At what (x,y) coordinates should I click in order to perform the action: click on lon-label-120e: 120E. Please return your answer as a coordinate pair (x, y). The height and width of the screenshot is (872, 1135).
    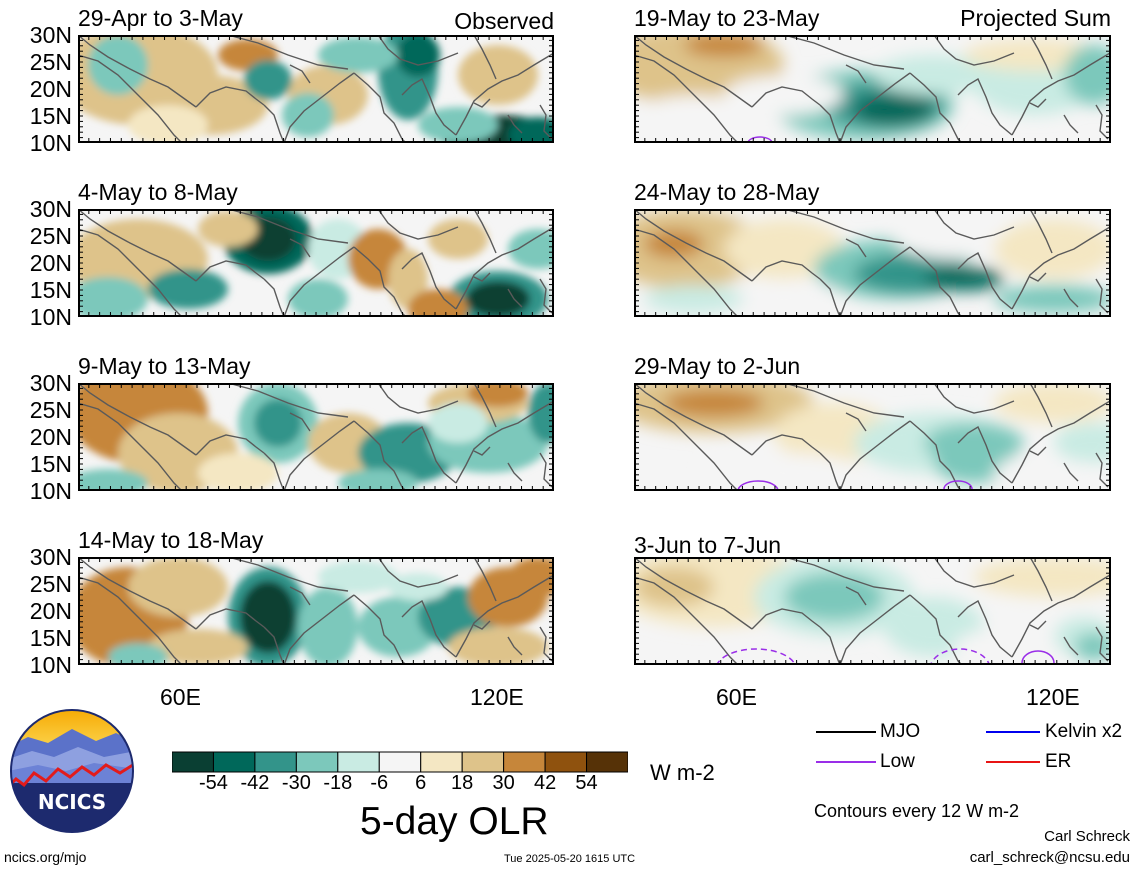
    Looking at the image, I should click on (1053, 697).